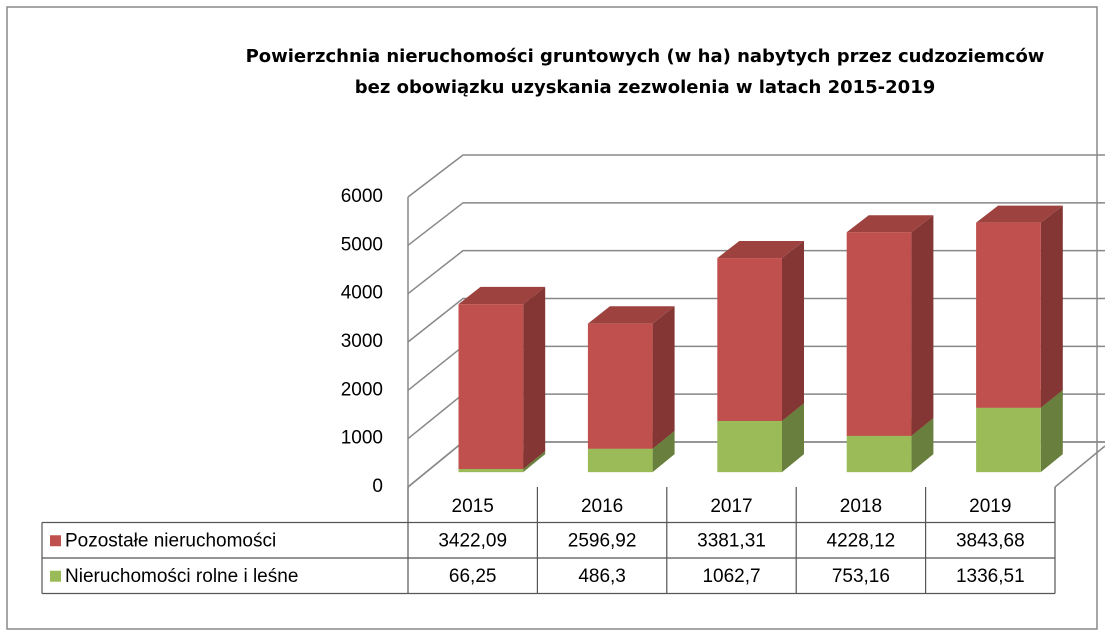 This screenshot has width=1105, height=632. Describe the element at coordinates (990, 576) in the screenshot. I see `value-label: 1336,51` at that location.